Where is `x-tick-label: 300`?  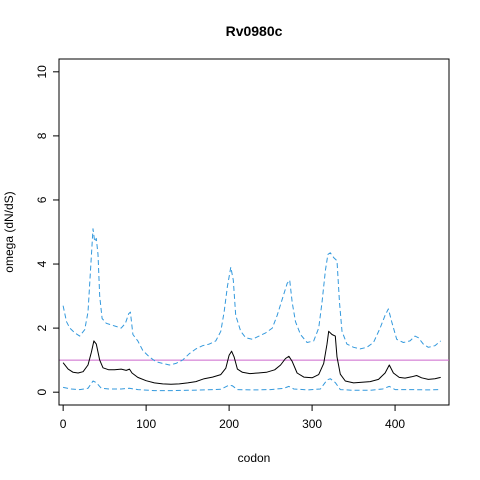 x-tick-label: 300 is located at coordinates (312, 424).